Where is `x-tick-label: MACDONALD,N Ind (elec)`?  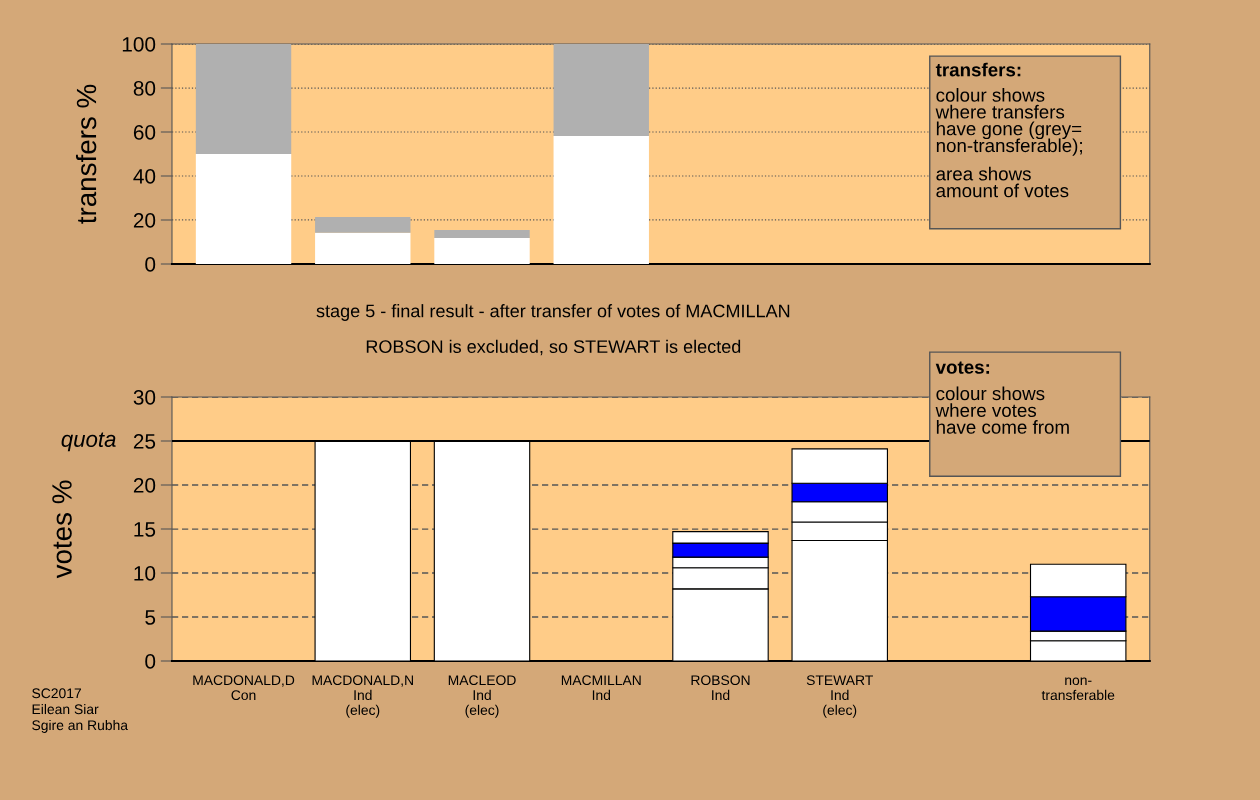 x-tick-label: MACDONALD,N Ind (elec) is located at coordinates (362, 696).